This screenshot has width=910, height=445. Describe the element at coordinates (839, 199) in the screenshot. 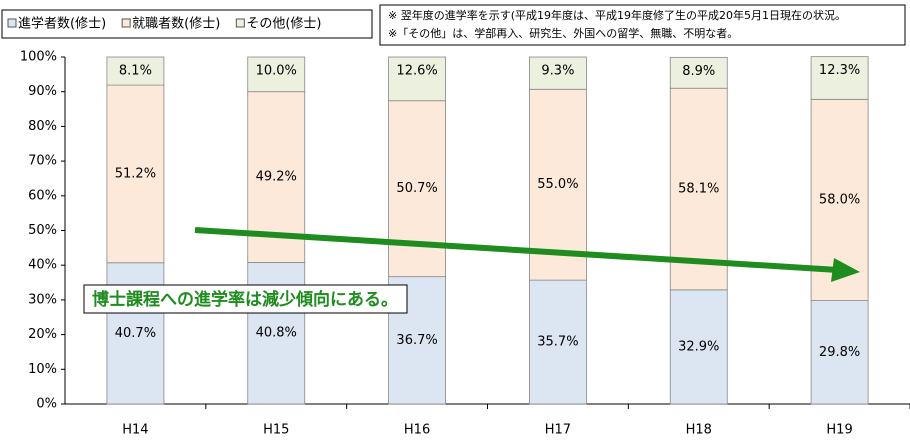

I see `value-label: 58.0%` at that location.